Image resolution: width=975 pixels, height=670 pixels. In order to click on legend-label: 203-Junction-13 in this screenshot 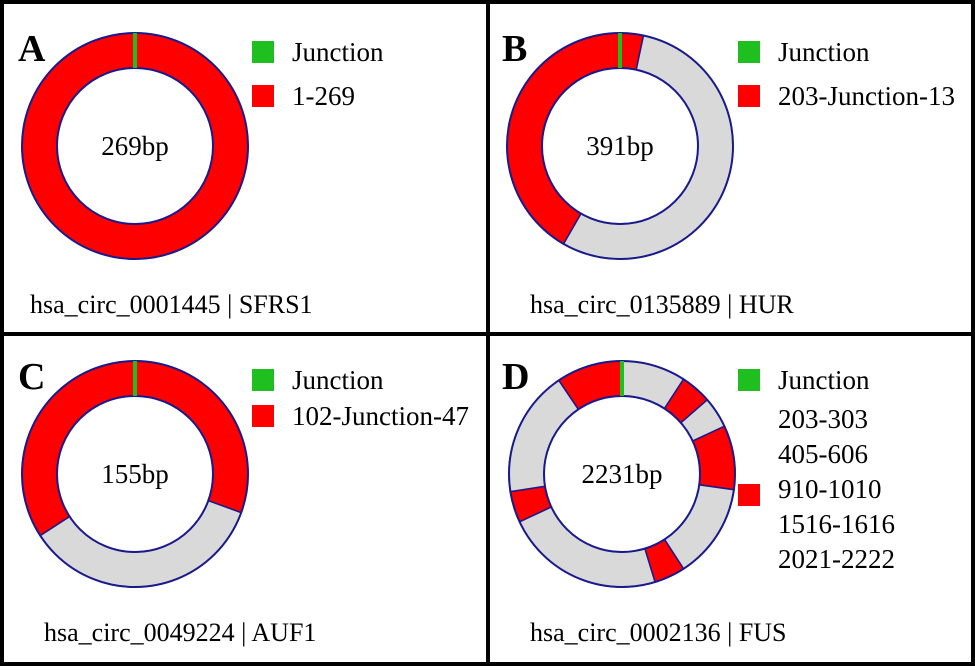, I will do `click(866, 96)`.